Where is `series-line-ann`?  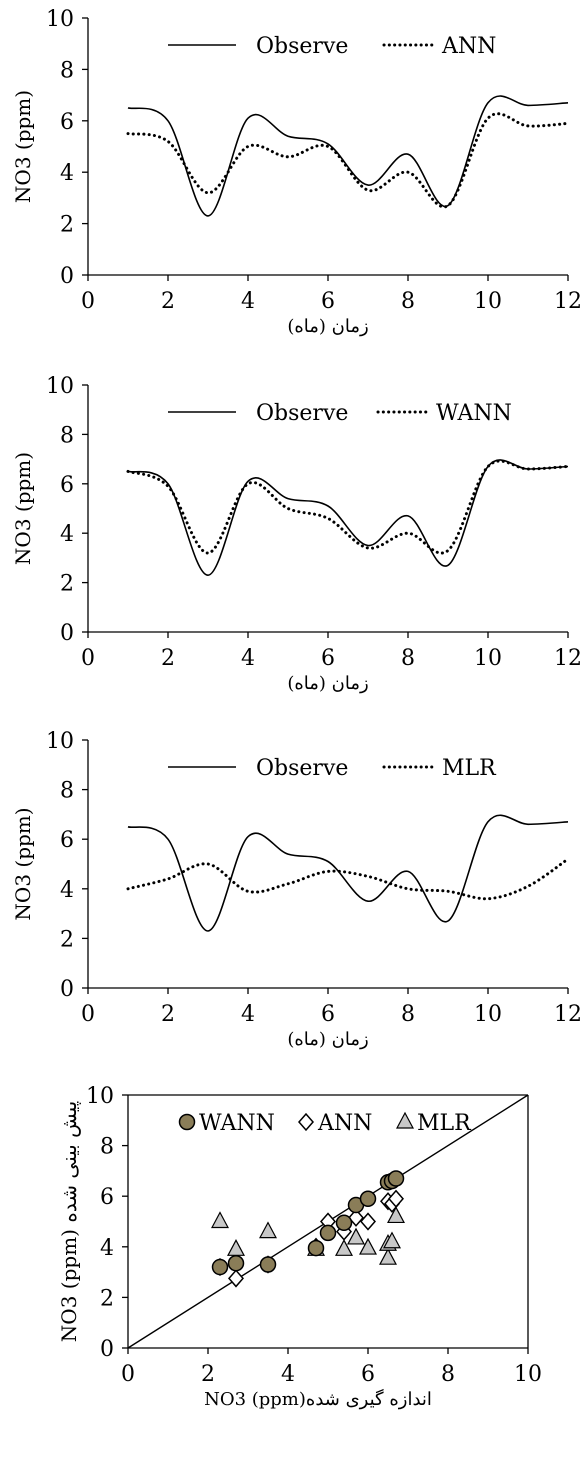 series-line-ann is located at coordinates (348, 160).